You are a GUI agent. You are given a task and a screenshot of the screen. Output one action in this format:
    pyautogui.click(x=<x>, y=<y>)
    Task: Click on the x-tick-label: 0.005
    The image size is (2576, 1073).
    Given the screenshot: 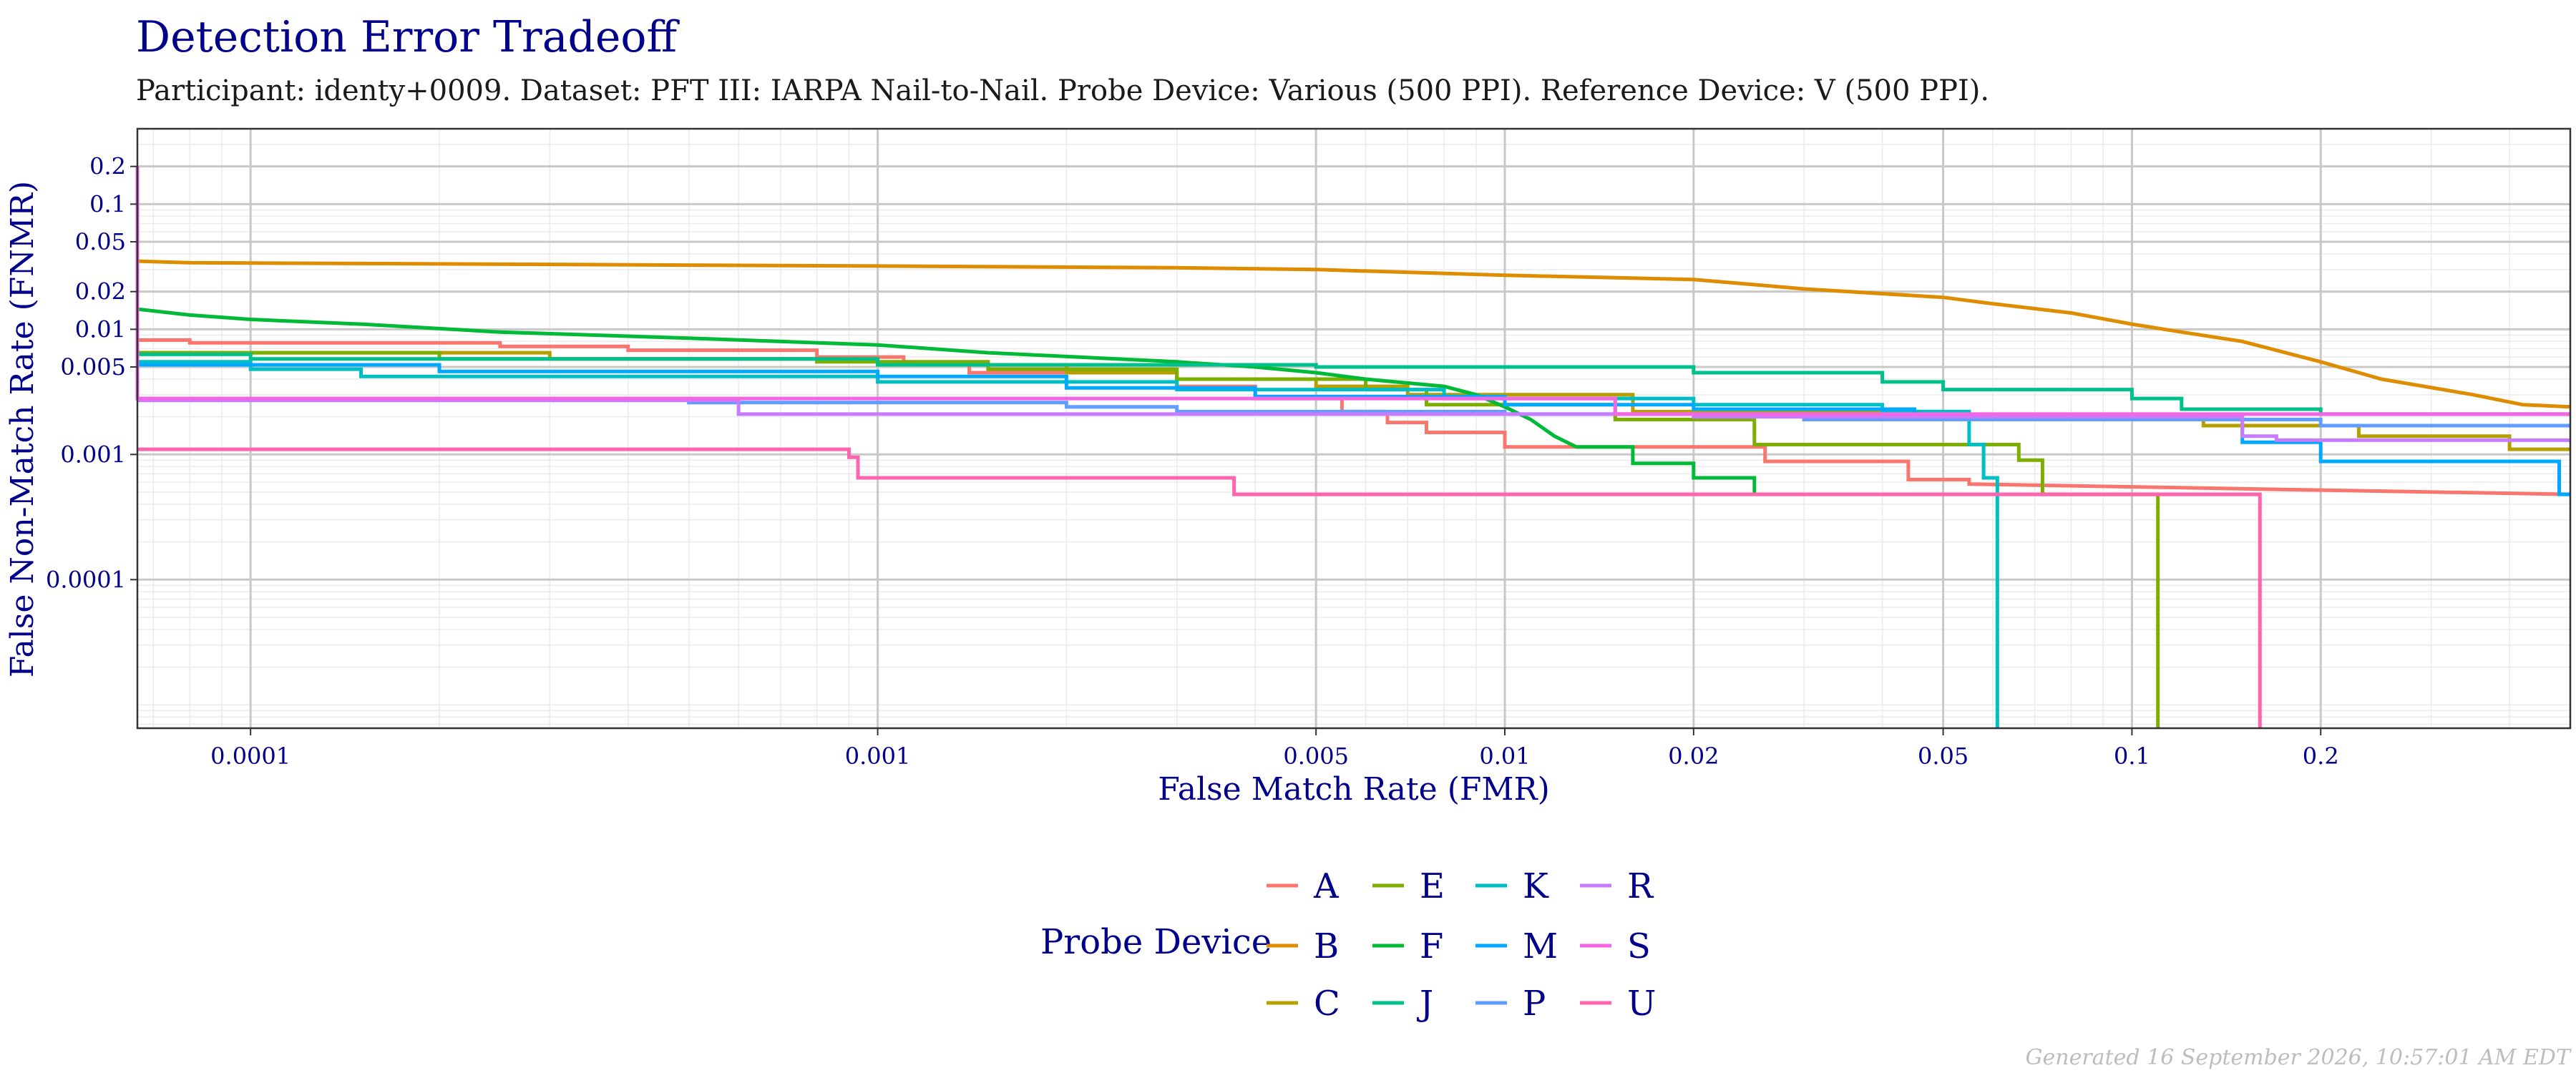 What is the action you would take?
    pyautogui.click(x=1316, y=756)
    